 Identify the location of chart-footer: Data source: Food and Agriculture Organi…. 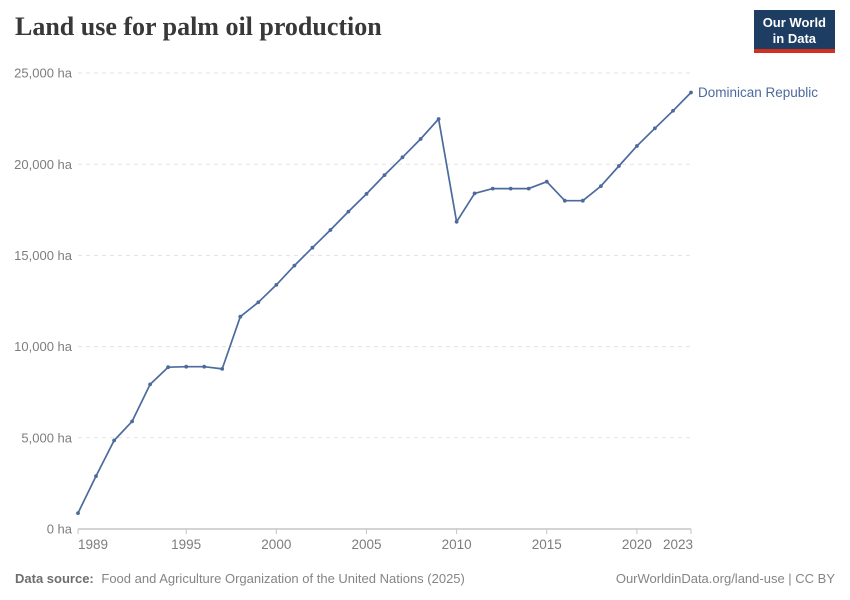
(425, 578).